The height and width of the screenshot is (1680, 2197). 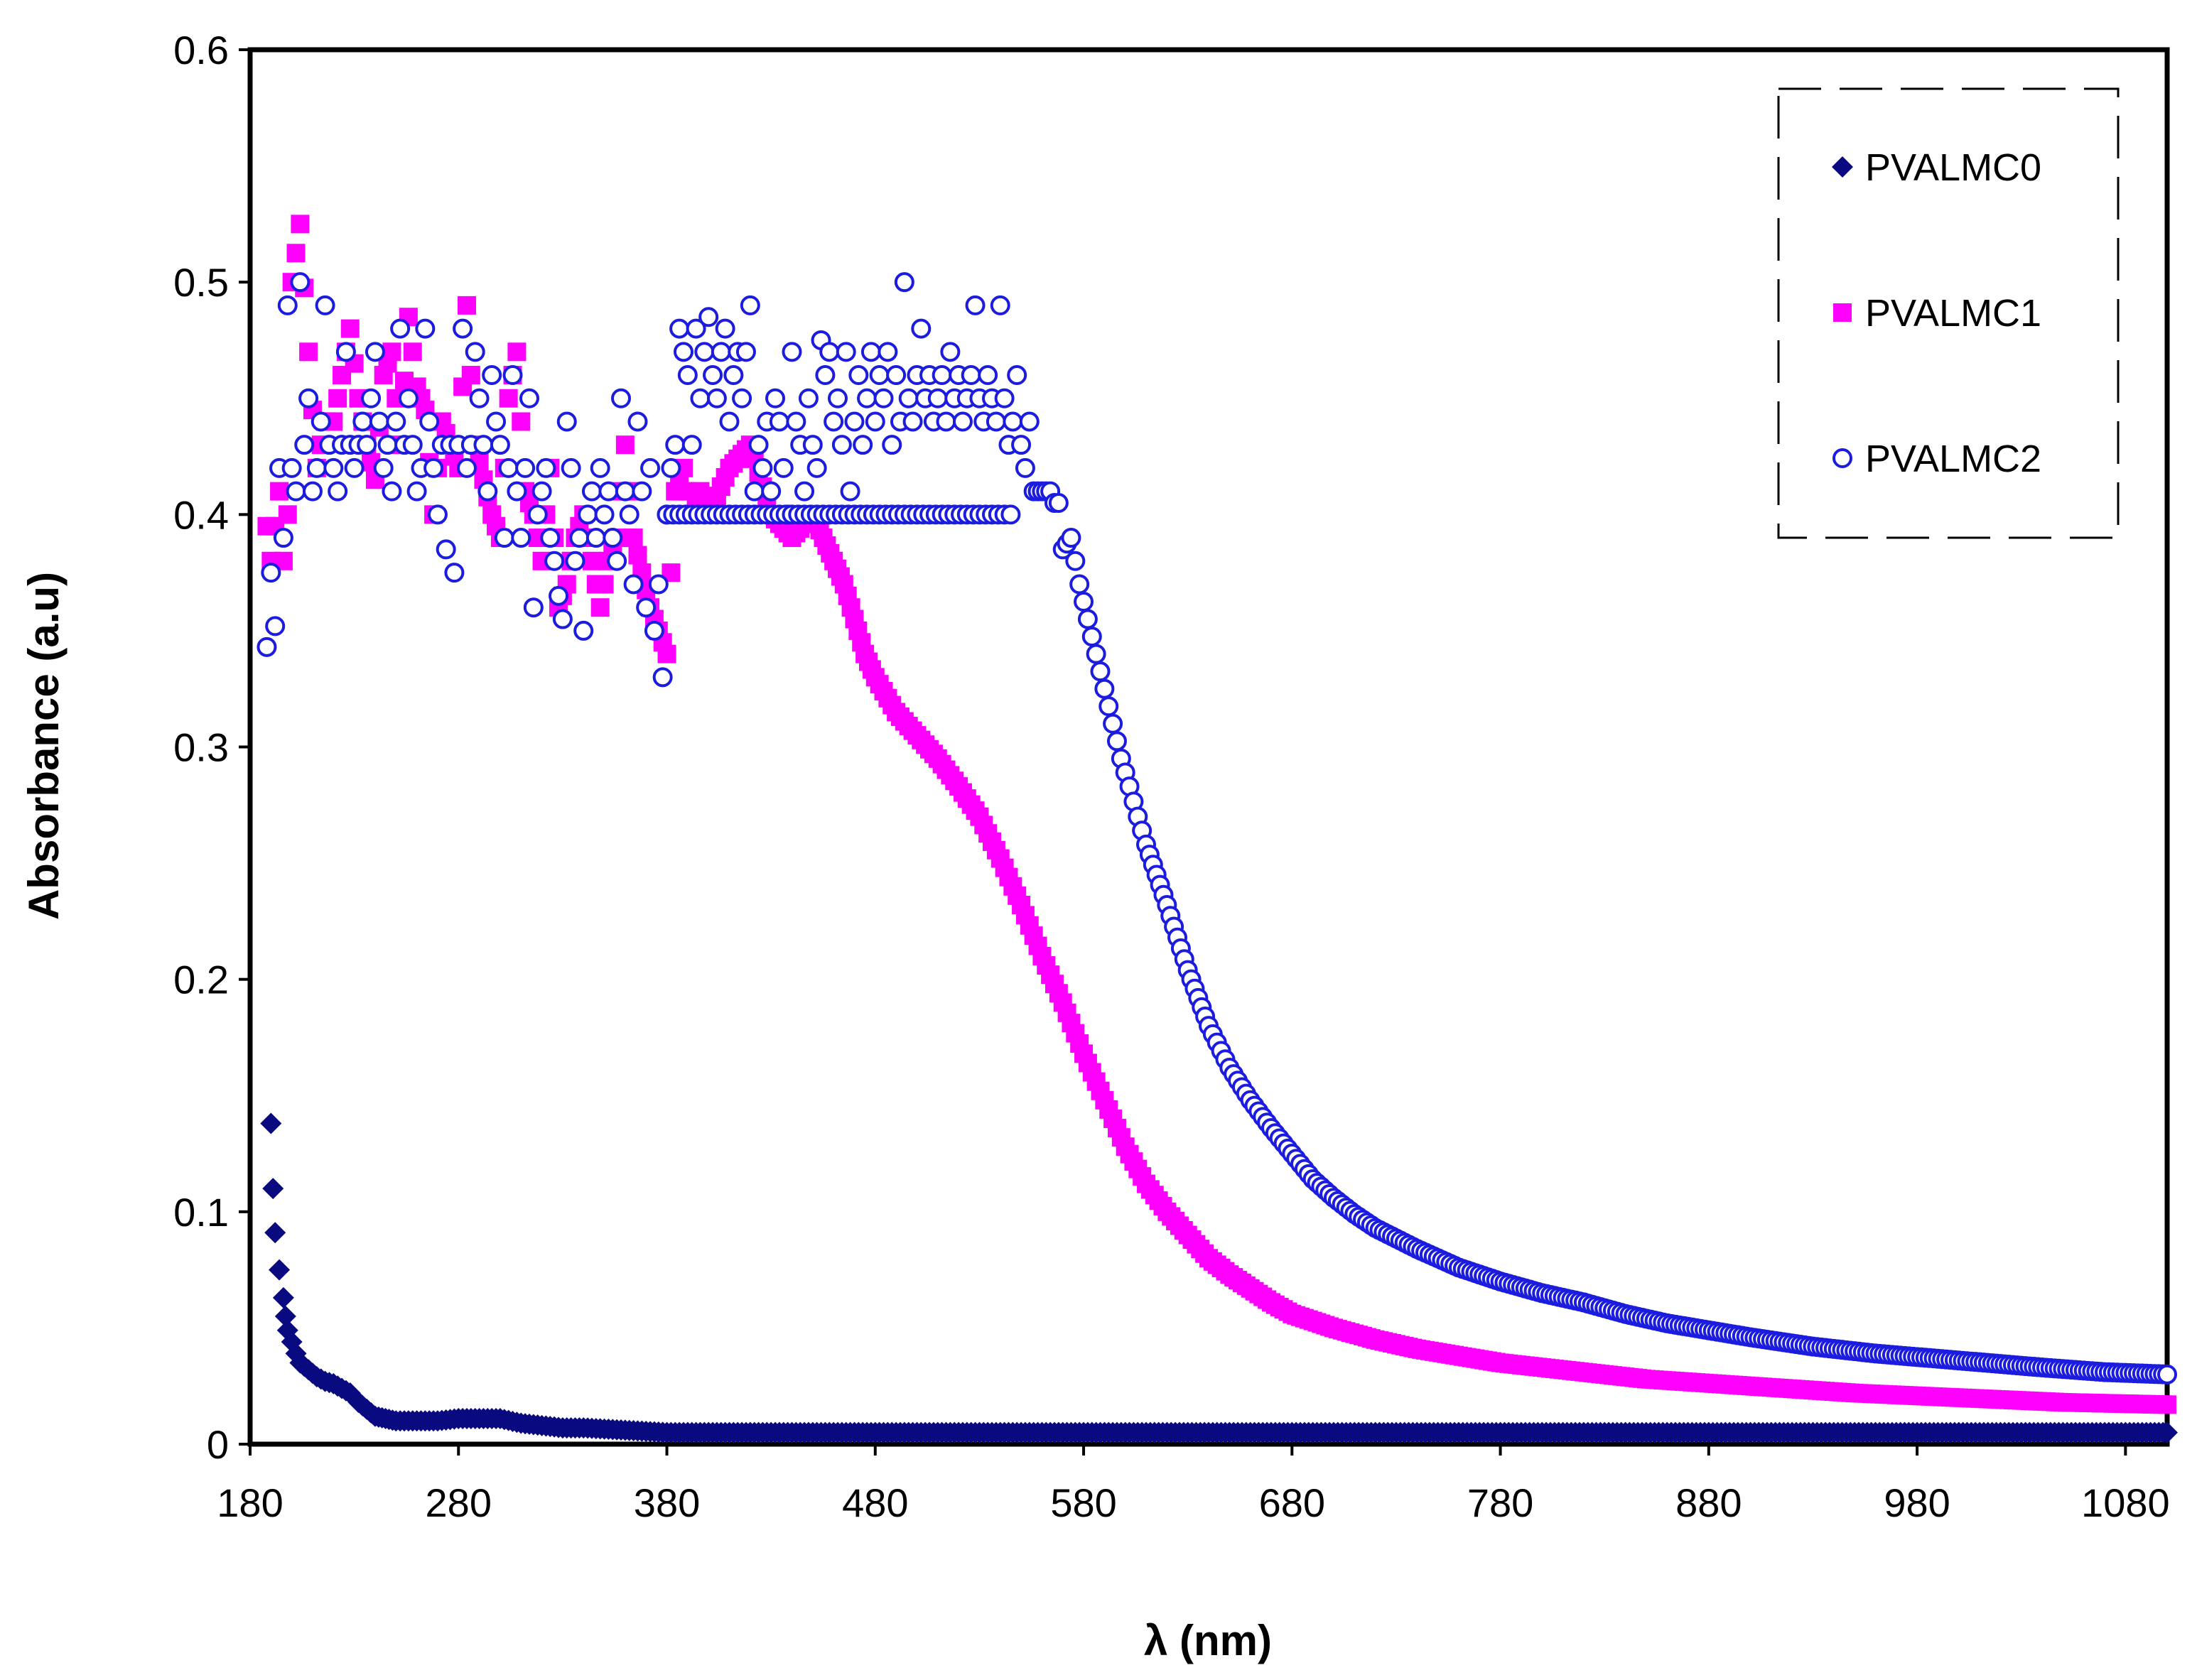 I want to click on x-tick-label: 1080, so click(x=2125, y=1502).